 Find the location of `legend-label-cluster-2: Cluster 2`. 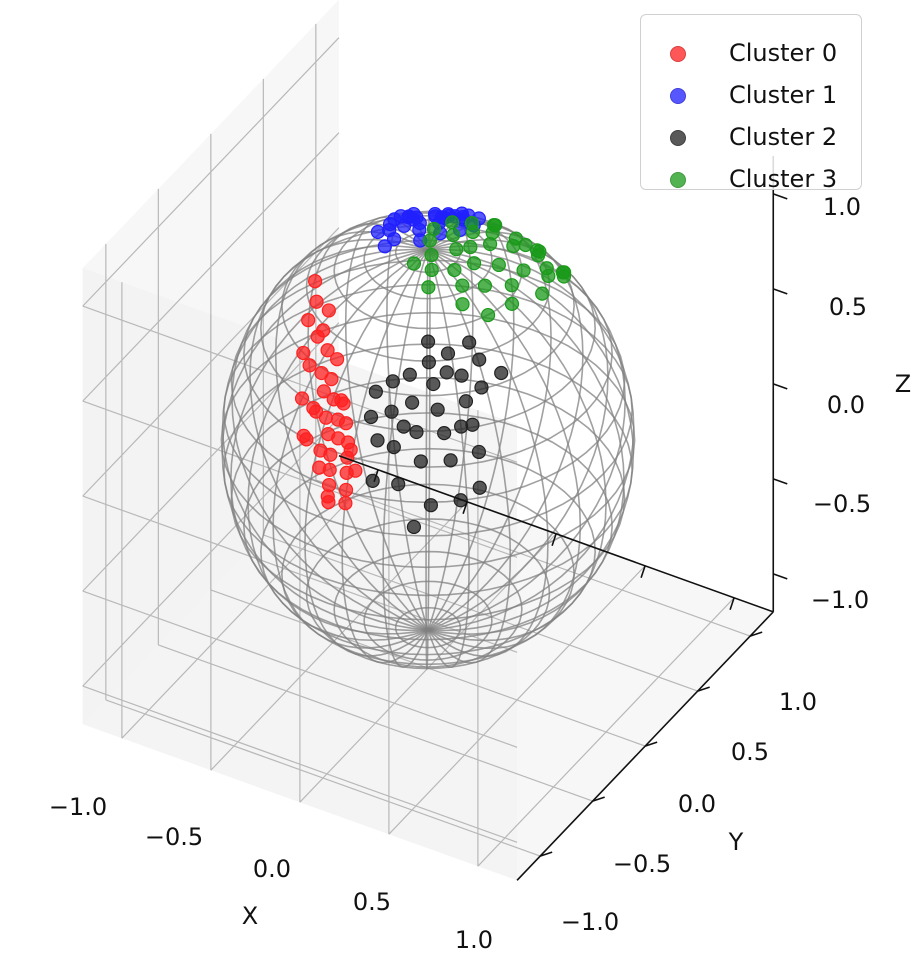

legend-label-cluster-2: Cluster 2 is located at coordinates (783, 137).